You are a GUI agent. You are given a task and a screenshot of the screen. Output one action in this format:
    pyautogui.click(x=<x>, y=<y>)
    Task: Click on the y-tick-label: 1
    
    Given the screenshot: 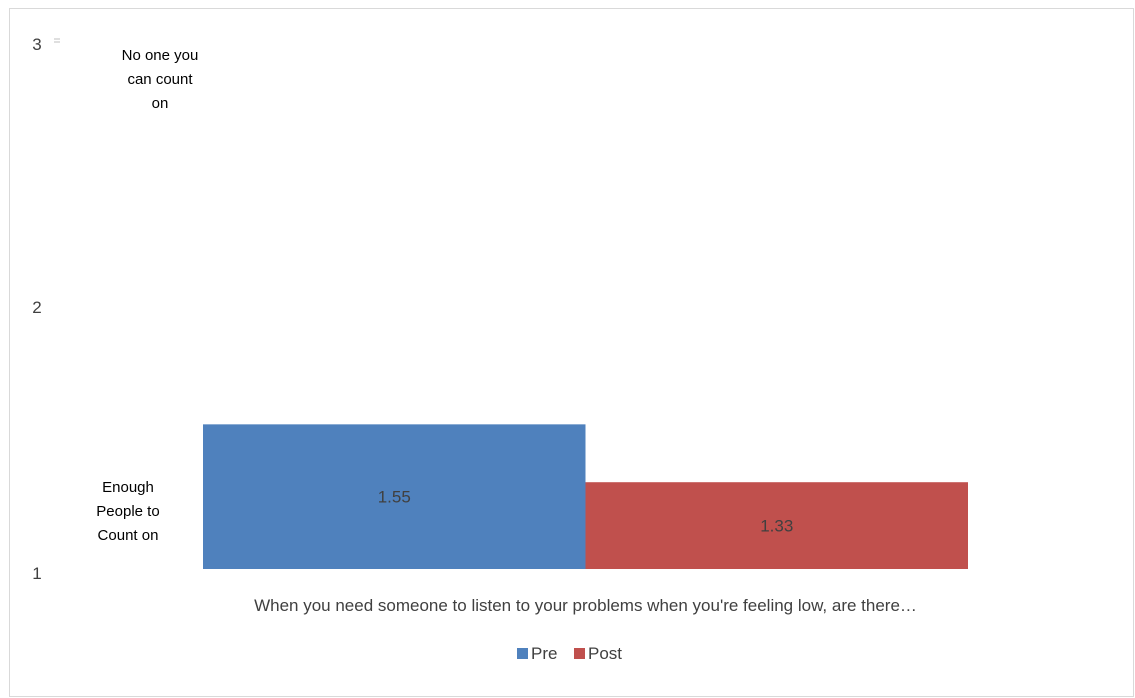 What is the action you would take?
    pyautogui.click(x=36, y=573)
    